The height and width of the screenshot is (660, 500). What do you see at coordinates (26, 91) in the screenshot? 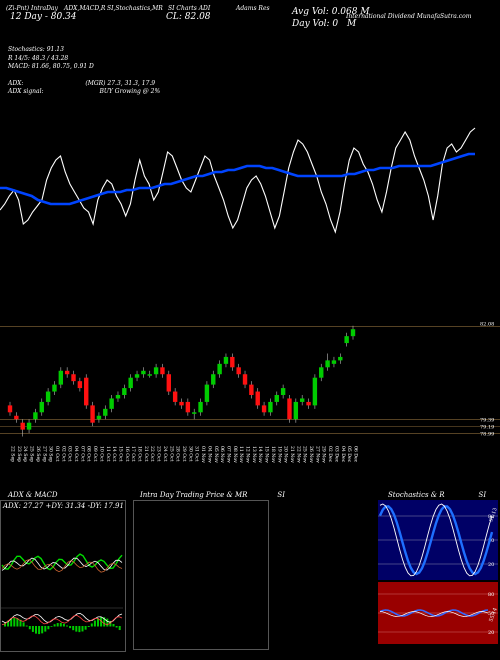
I see `adx-signal-label: ADX signal:` at bounding box center [26, 91].